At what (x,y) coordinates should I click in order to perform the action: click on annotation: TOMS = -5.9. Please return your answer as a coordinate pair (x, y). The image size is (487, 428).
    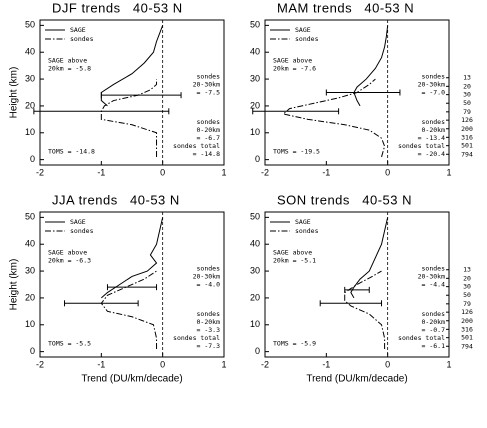
    Looking at the image, I should click on (294, 344).